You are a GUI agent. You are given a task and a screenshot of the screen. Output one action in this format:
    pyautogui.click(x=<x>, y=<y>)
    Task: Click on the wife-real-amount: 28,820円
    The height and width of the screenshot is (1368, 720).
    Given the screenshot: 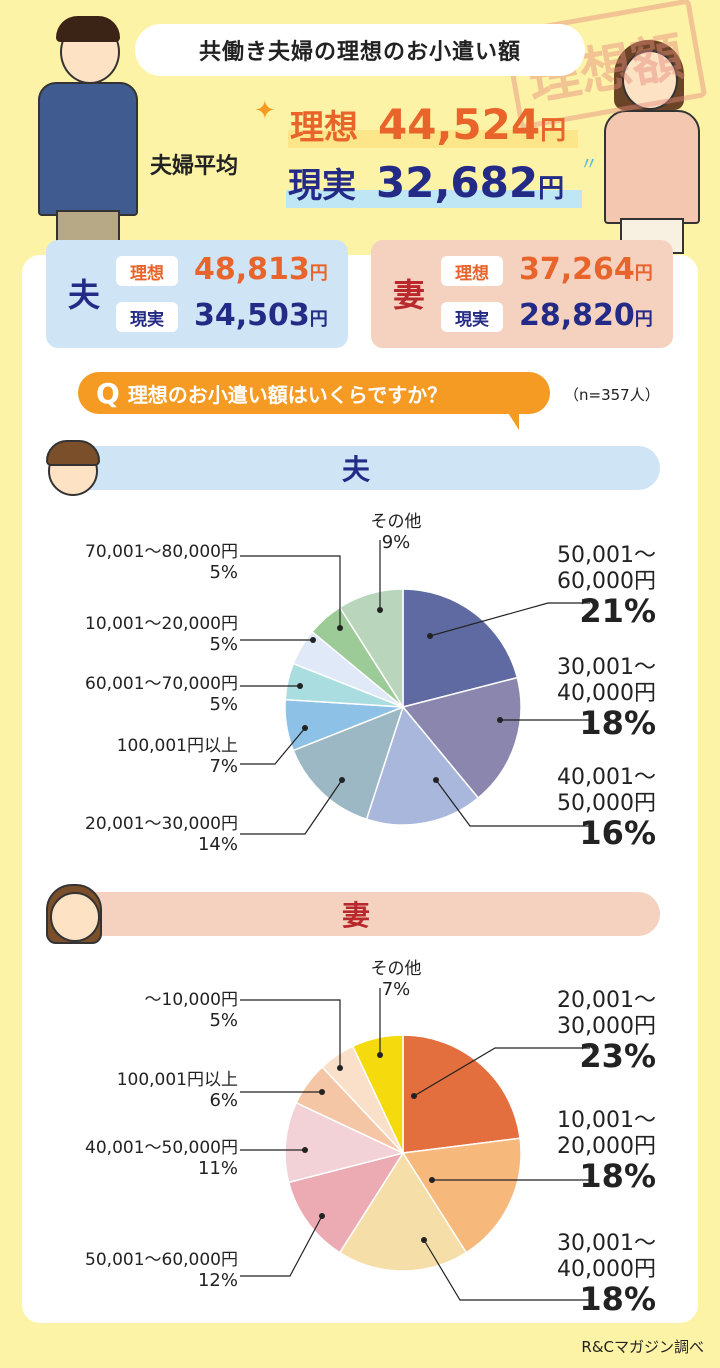 What is the action you would take?
    pyautogui.click(x=586, y=315)
    